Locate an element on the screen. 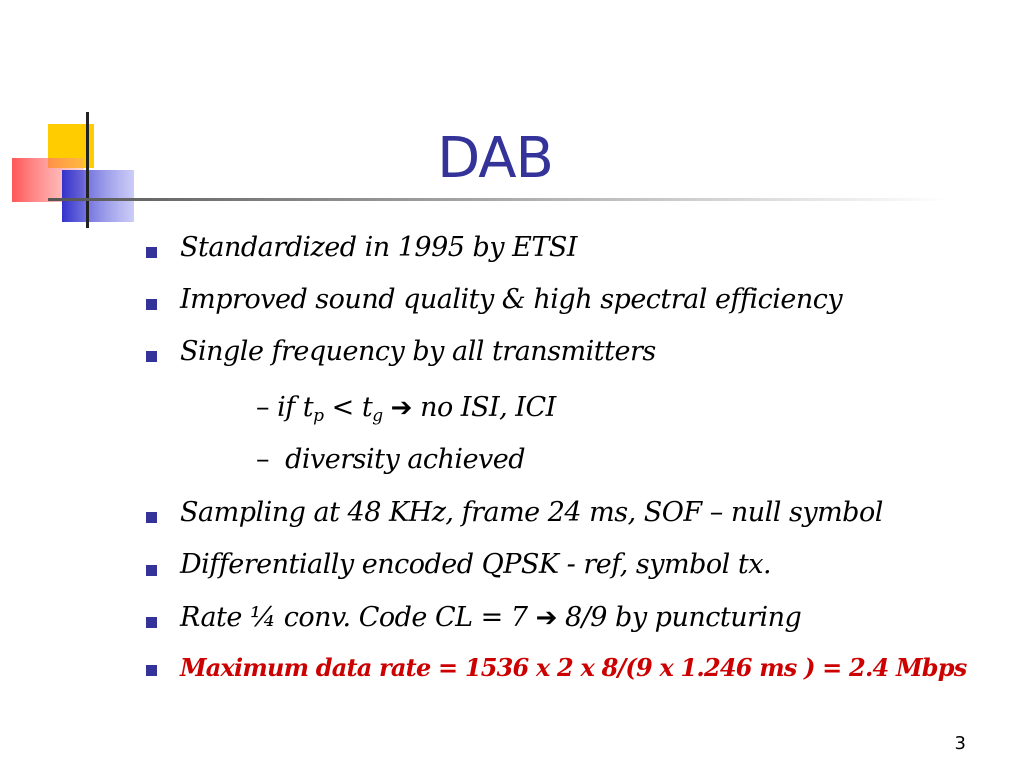 The image size is (1024, 768). colored-squares-logo is located at coordinates (480, 170).